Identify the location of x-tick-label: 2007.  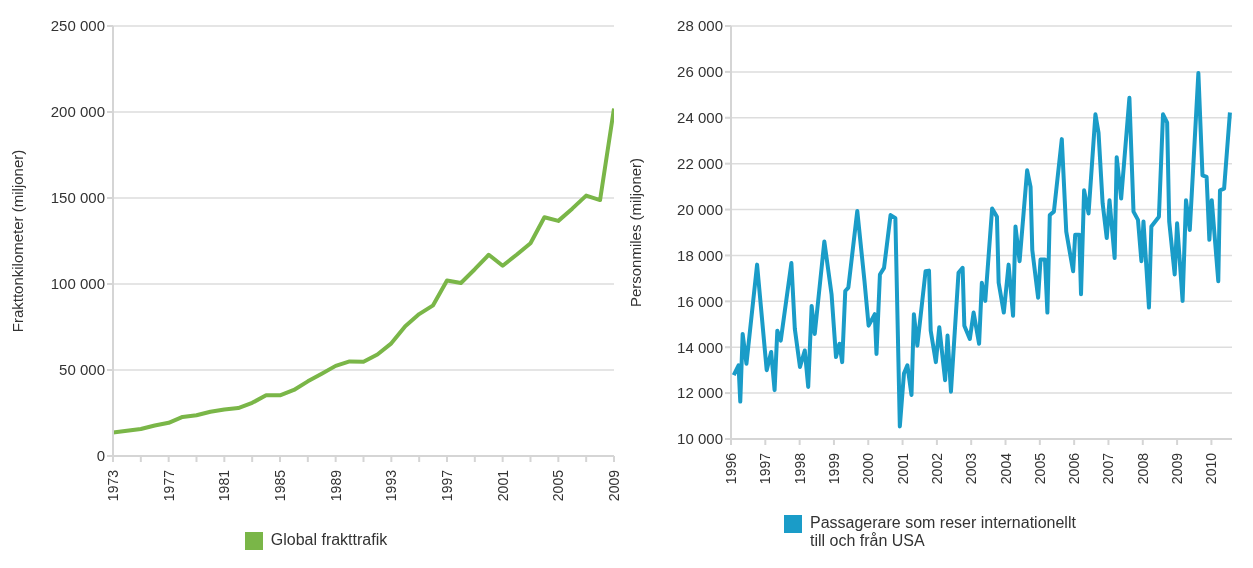
(1108, 468).